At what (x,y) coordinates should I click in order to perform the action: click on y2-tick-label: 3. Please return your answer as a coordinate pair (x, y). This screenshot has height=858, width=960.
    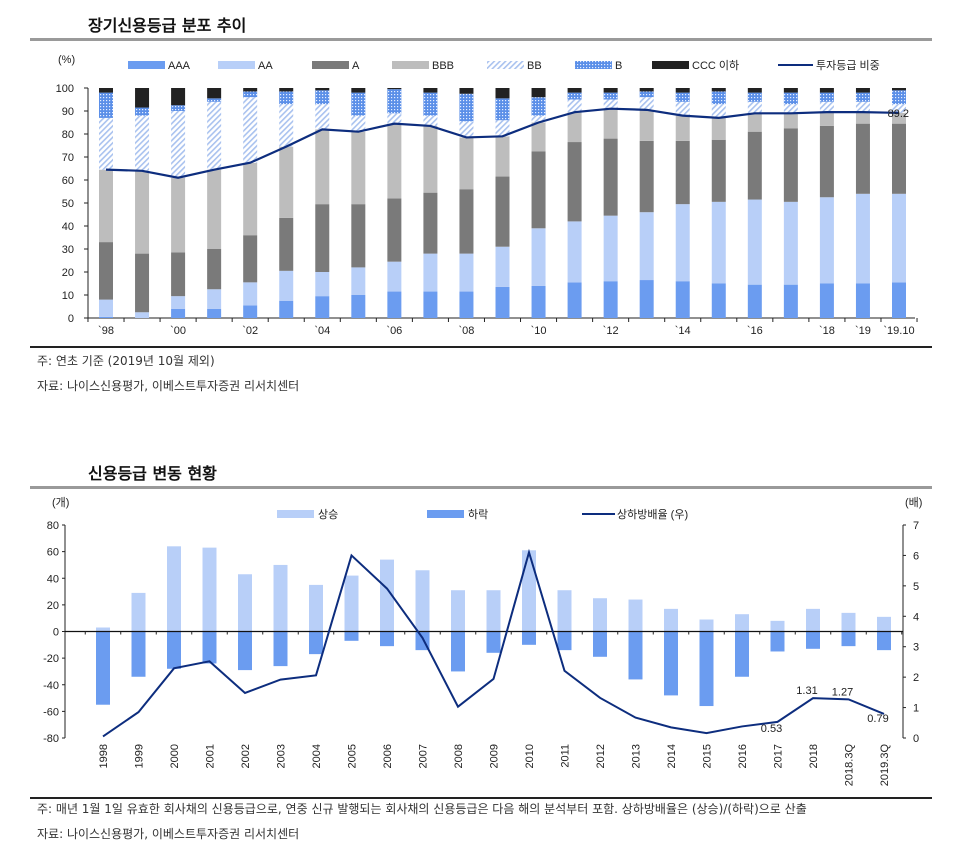
    Looking at the image, I should click on (916, 648).